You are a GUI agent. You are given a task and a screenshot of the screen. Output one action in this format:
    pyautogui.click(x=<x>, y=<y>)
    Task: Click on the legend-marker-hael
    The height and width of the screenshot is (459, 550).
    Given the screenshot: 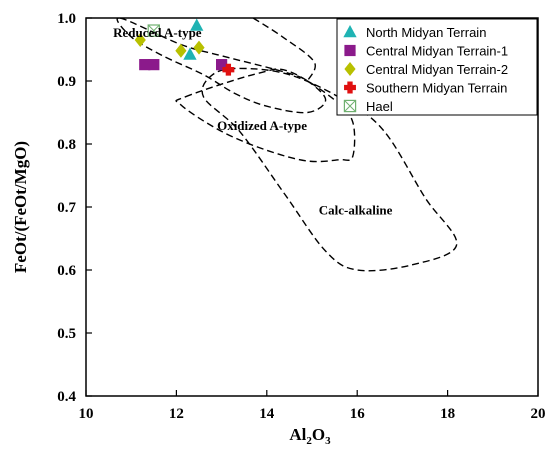 What is the action you would take?
    pyautogui.click(x=350, y=106)
    